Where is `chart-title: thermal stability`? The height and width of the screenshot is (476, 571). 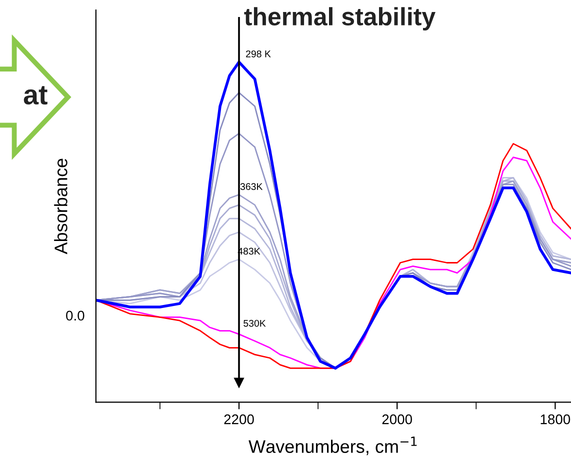
chart-title: thermal stability is located at coordinates (340, 18).